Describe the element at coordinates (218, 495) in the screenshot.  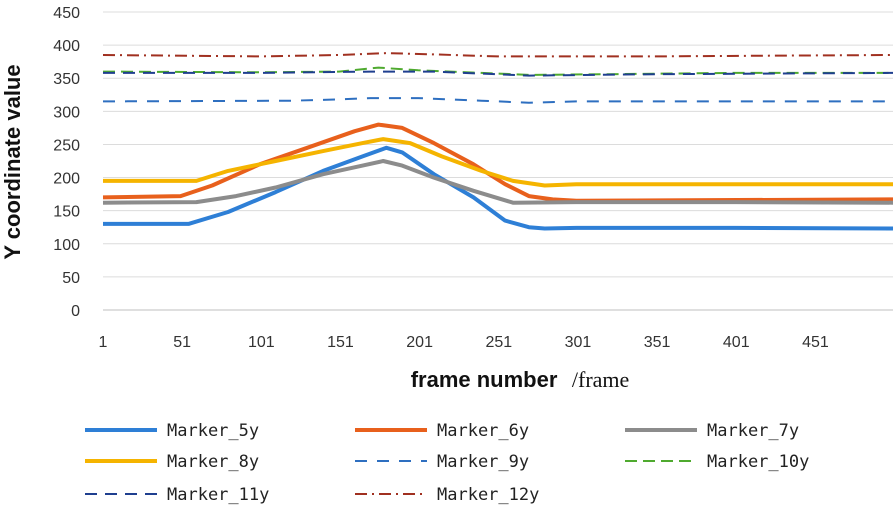
I see `legend-label: Marker_11y` at that location.